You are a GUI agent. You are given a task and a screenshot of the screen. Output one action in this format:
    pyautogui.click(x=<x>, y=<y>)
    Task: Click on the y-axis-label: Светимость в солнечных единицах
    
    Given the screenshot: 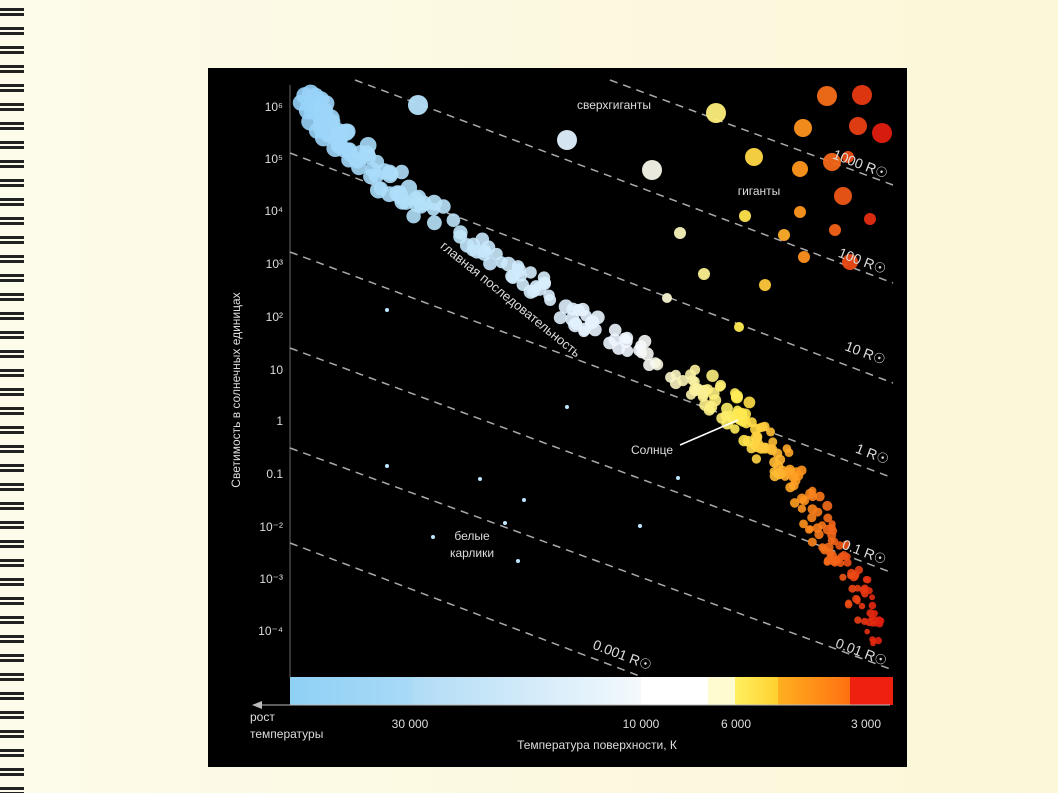 What is the action you would take?
    pyautogui.click(x=236, y=389)
    